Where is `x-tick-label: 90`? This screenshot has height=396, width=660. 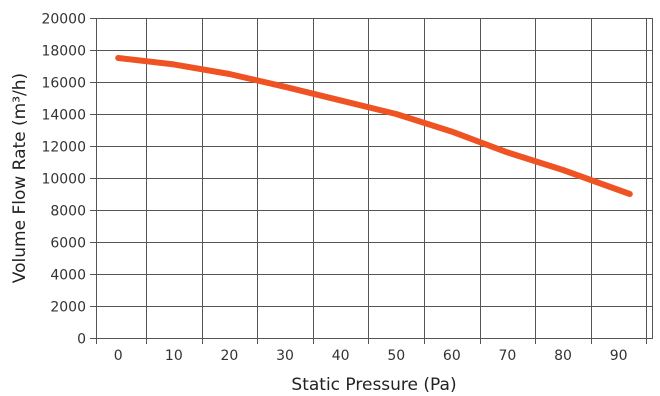 x-tick-label: 90 is located at coordinates (619, 356).